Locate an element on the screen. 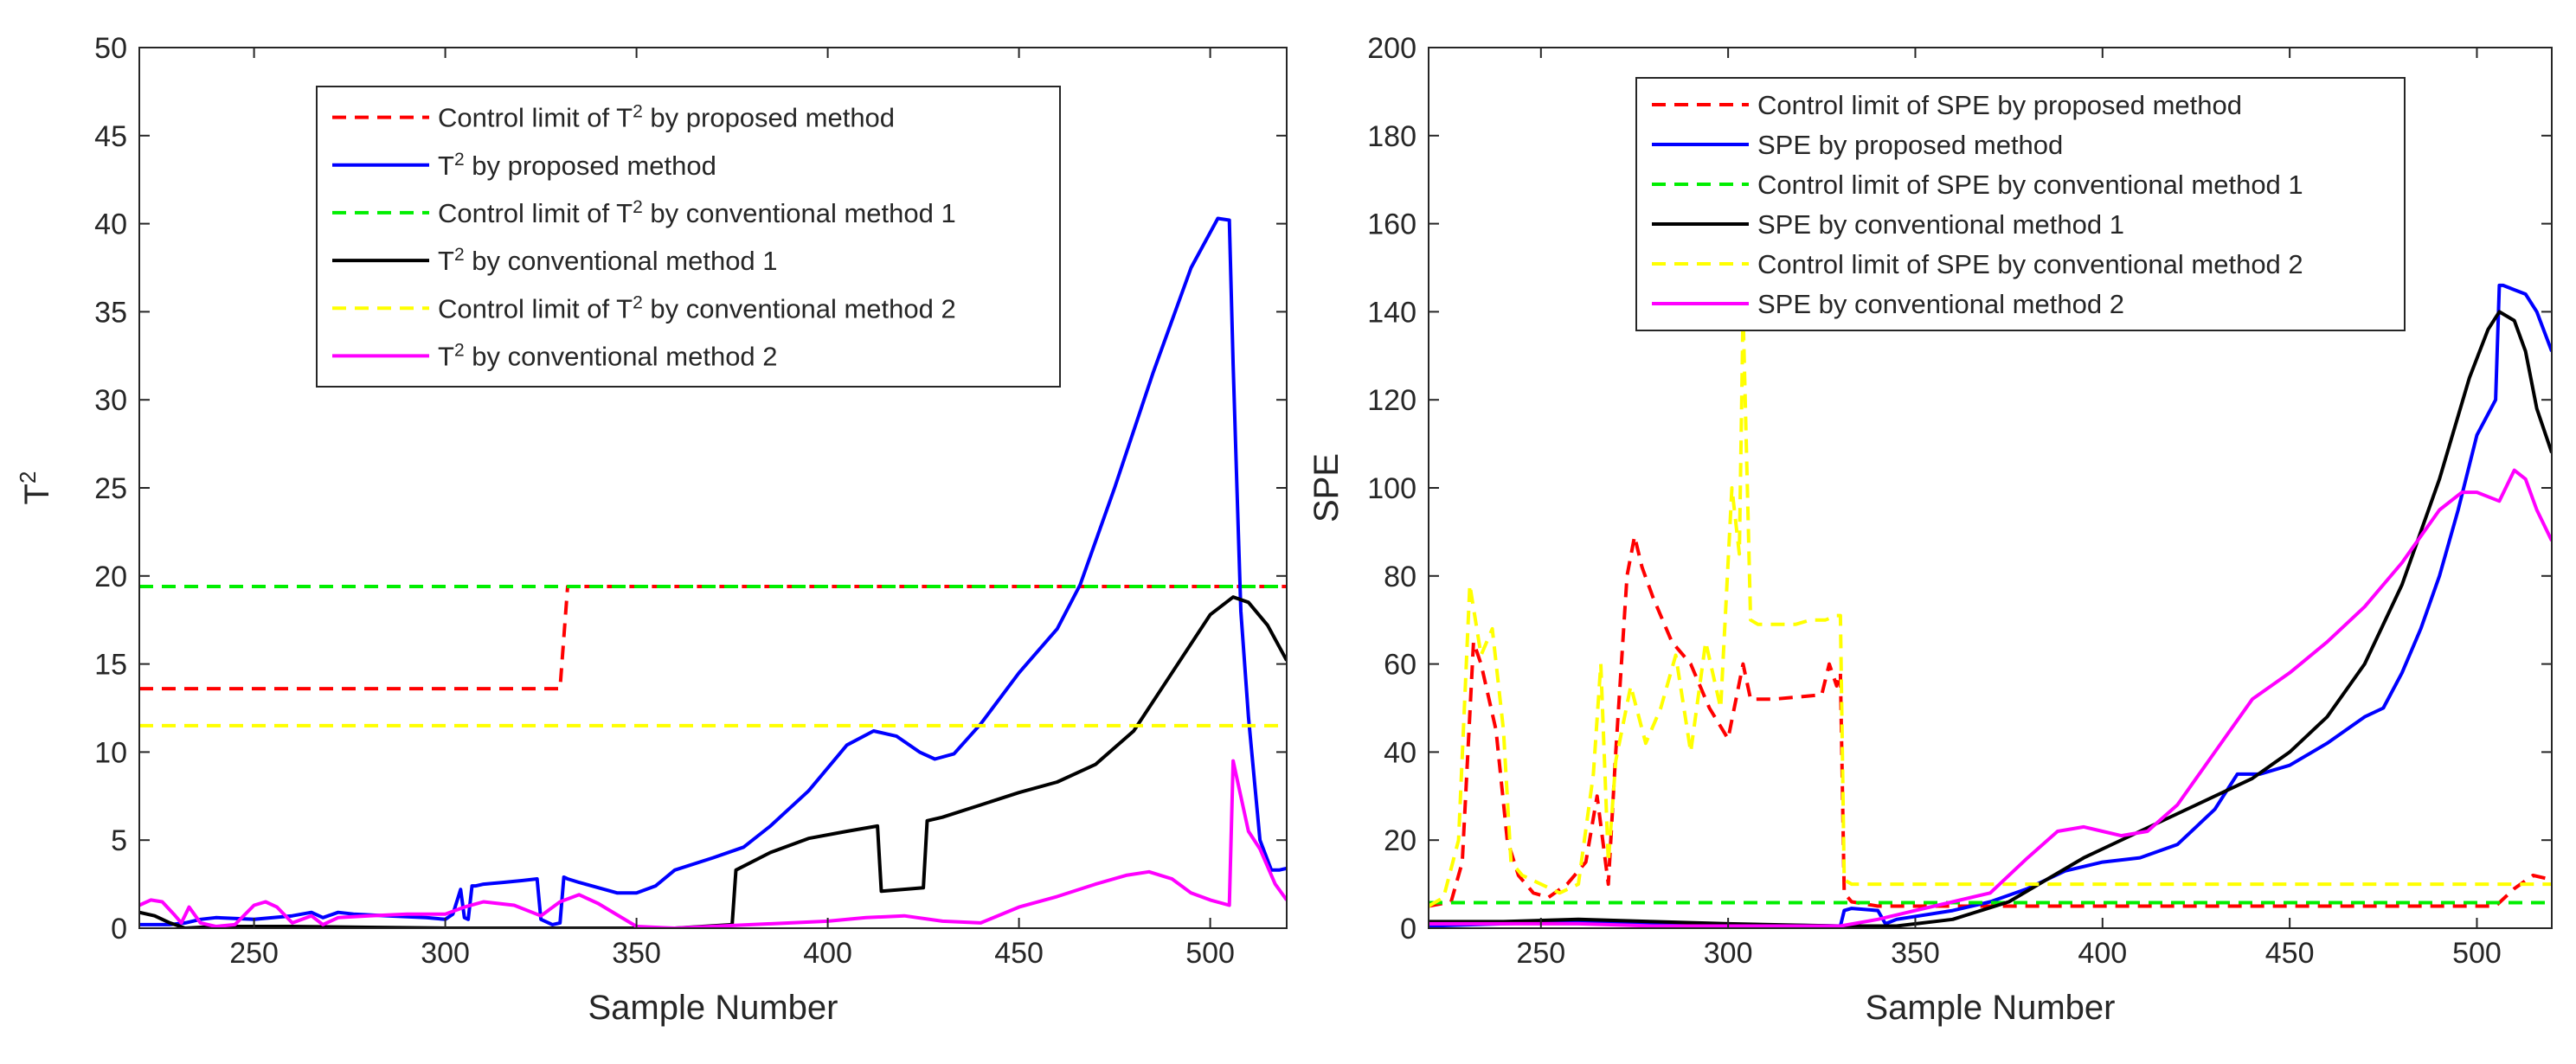 The width and height of the screenshot is (2576, 1064). y-tick-label: 200 is located at coordinates (1392, 48).